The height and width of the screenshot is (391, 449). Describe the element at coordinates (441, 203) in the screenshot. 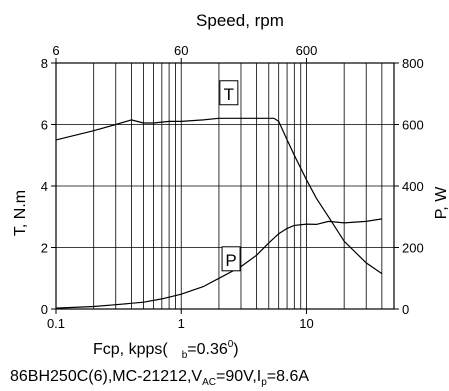

I see `right-axis-title: P, W` at that location.